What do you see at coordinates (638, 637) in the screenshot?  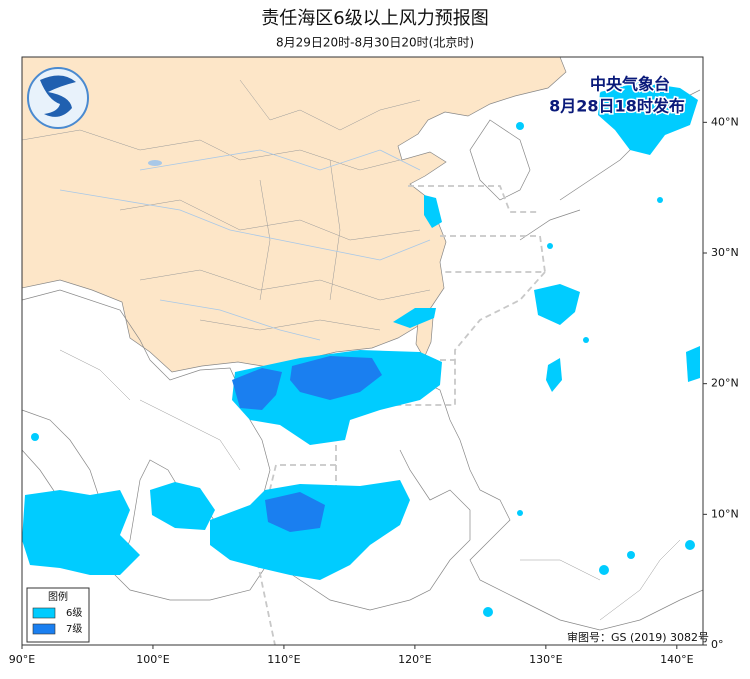 I see `approval-number: 审图号：GS (2019) 3082号` at bounding box center [638, 637].